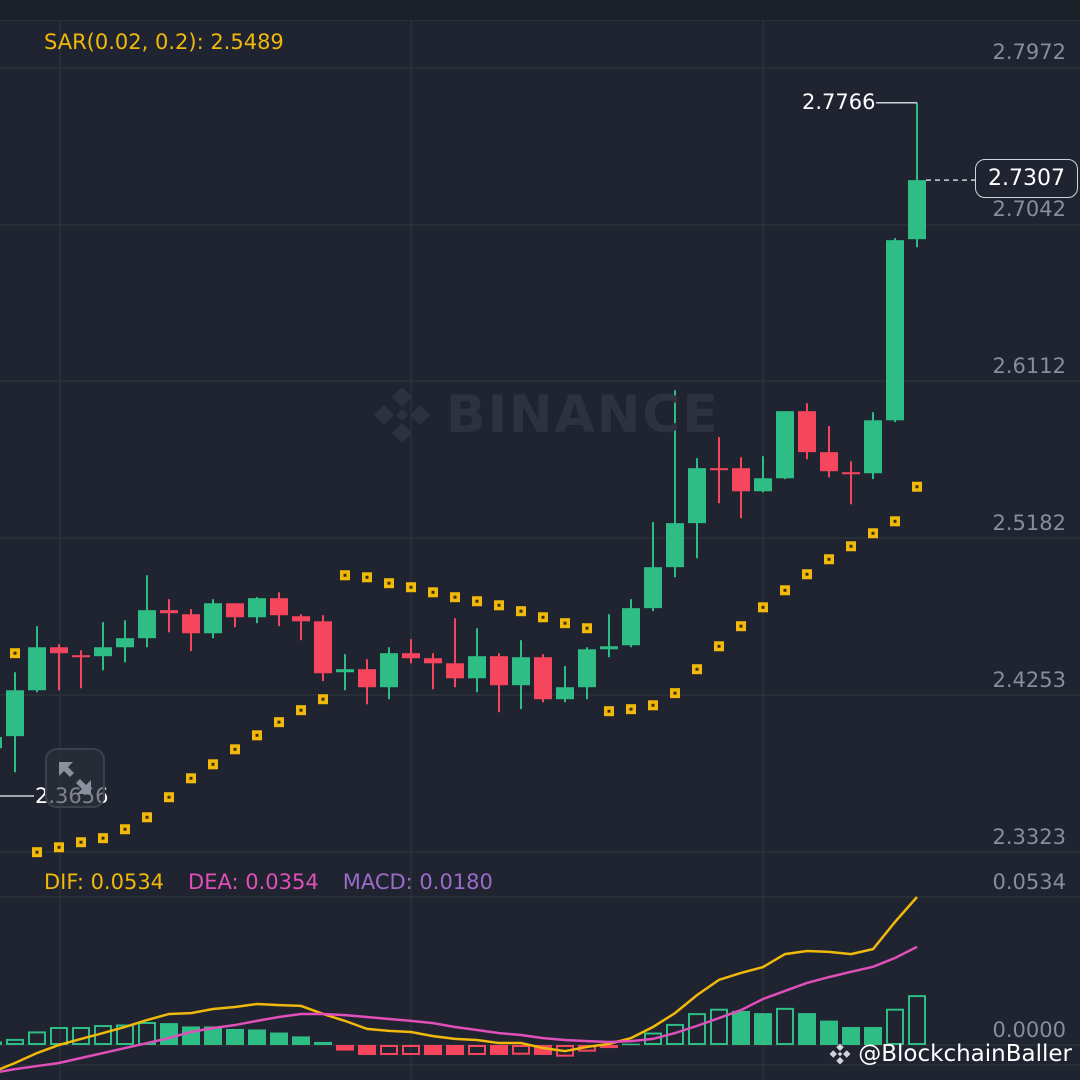  What do you see at coordinates (253, 882) in the screenshot?
I see `dea-label: DEA: 0.0354` at bounding box center [253, 882].